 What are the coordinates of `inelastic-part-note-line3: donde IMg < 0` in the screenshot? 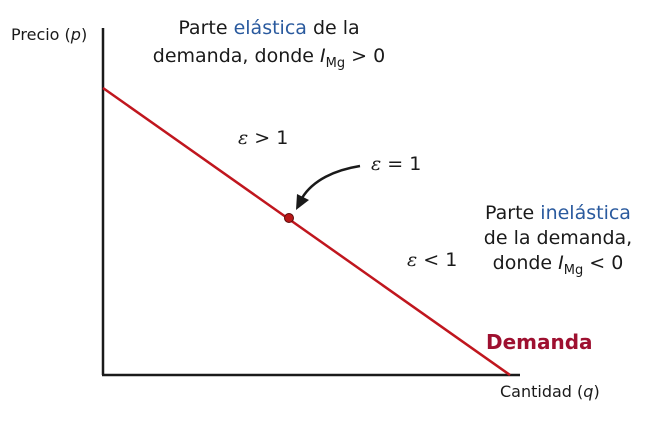 It's located at (558, 265).